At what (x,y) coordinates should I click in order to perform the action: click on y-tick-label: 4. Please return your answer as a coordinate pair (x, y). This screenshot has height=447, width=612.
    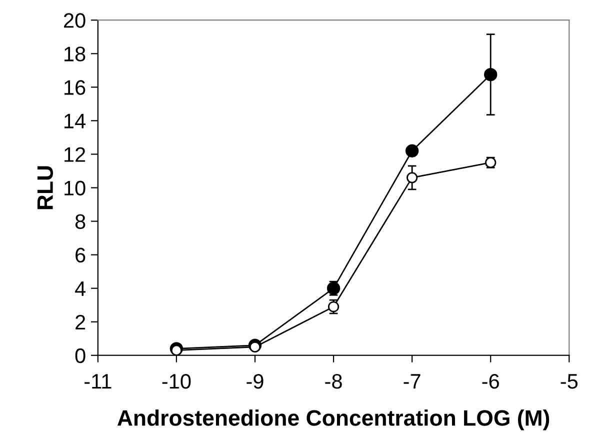
    Looking at the image, I should click on (80, 289).